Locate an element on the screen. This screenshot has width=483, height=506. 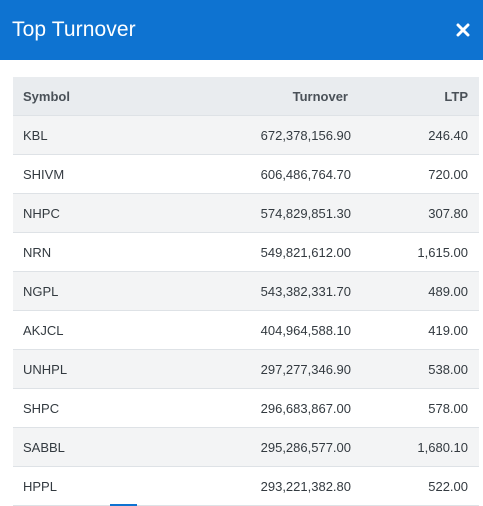
modal-title: Top Turnover is located at coordinates (74, 29).